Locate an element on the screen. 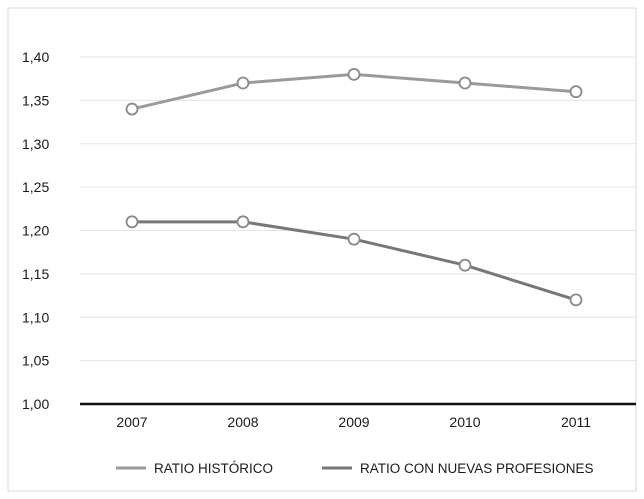 This screenshot has width=644, height=499. legend-label: RATIO CON NUEVAS PROFESIONES is located at coordinates (477, 468).